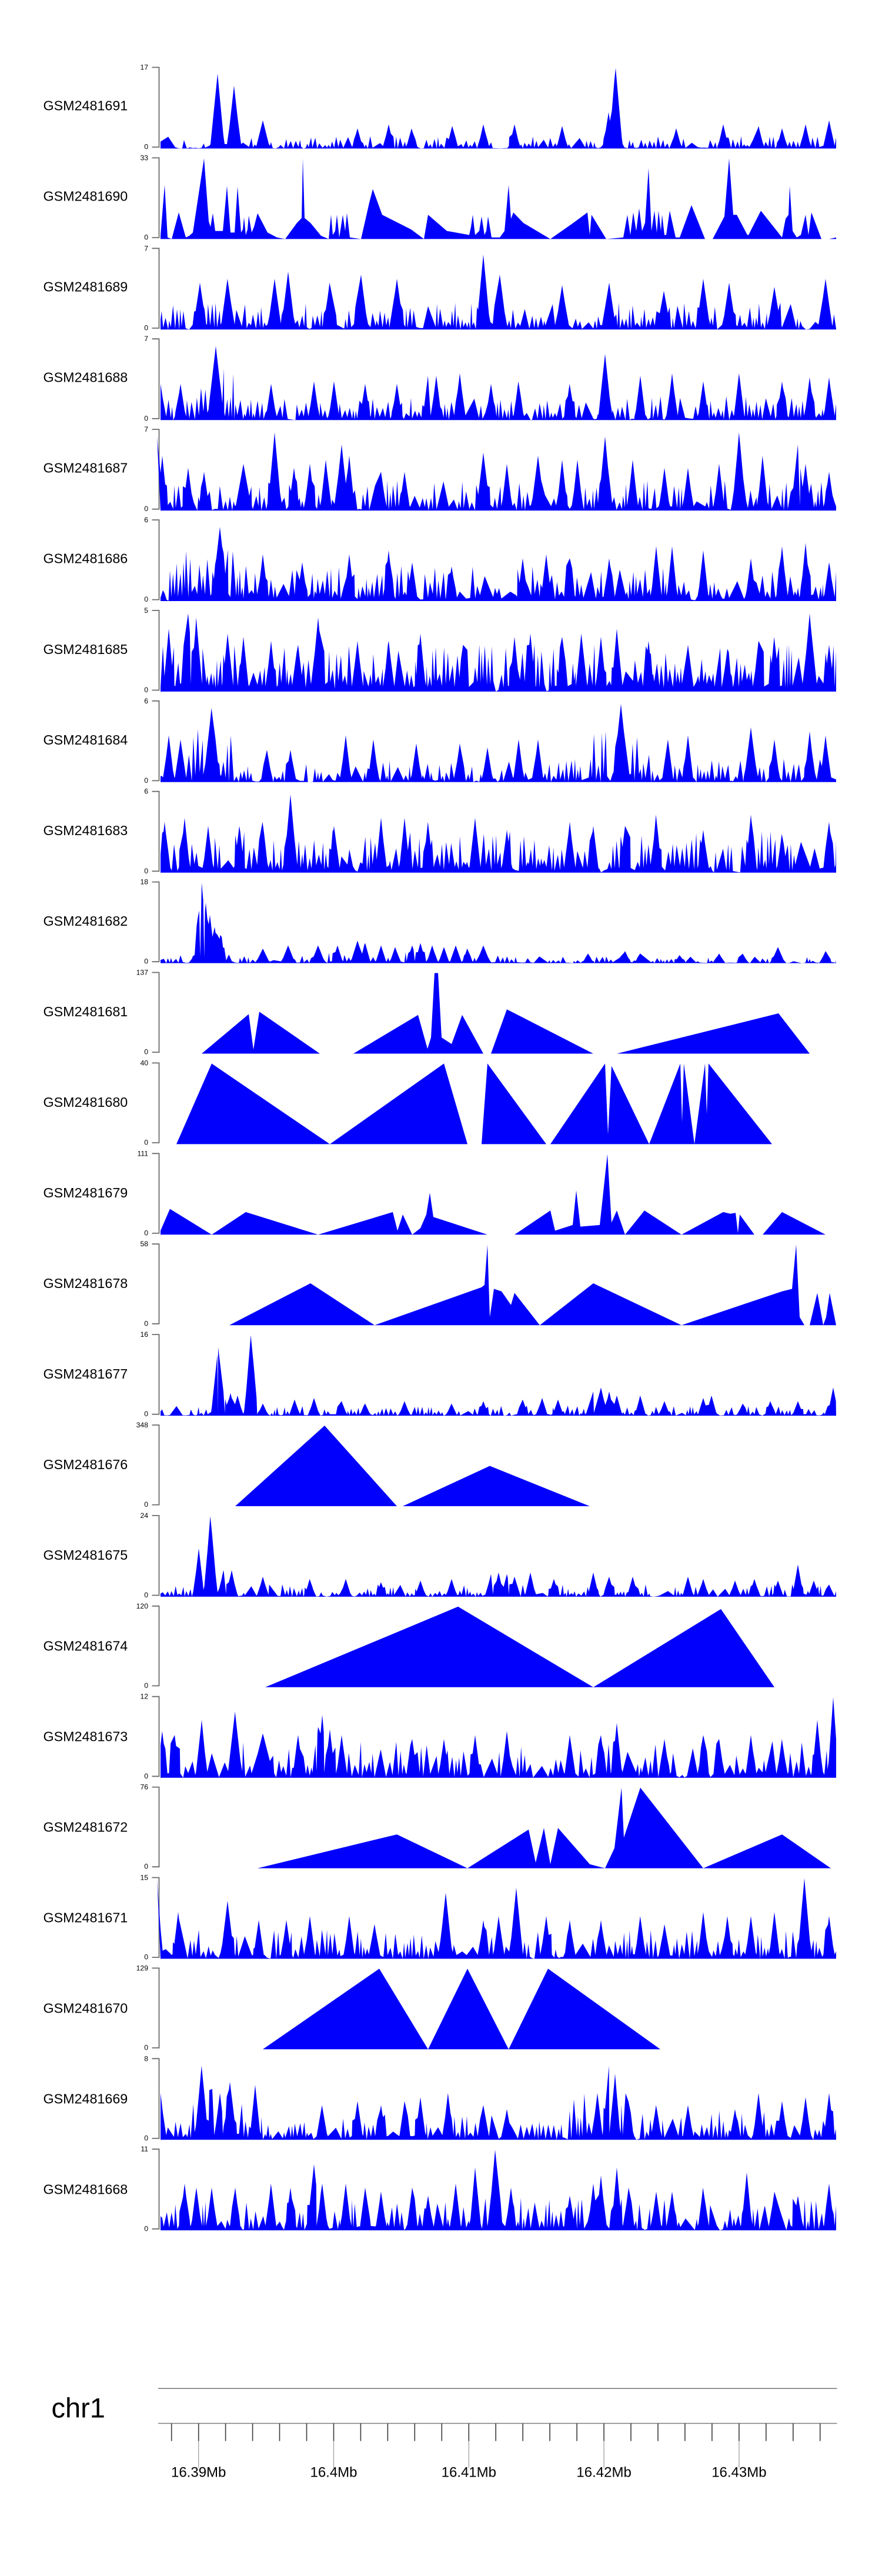 The image size is (882, 2576). What do you see at coordinates (86, 1645) in the screenshot?
I see `svg-text: GSM2481674` at bounding box center [86, 1645].